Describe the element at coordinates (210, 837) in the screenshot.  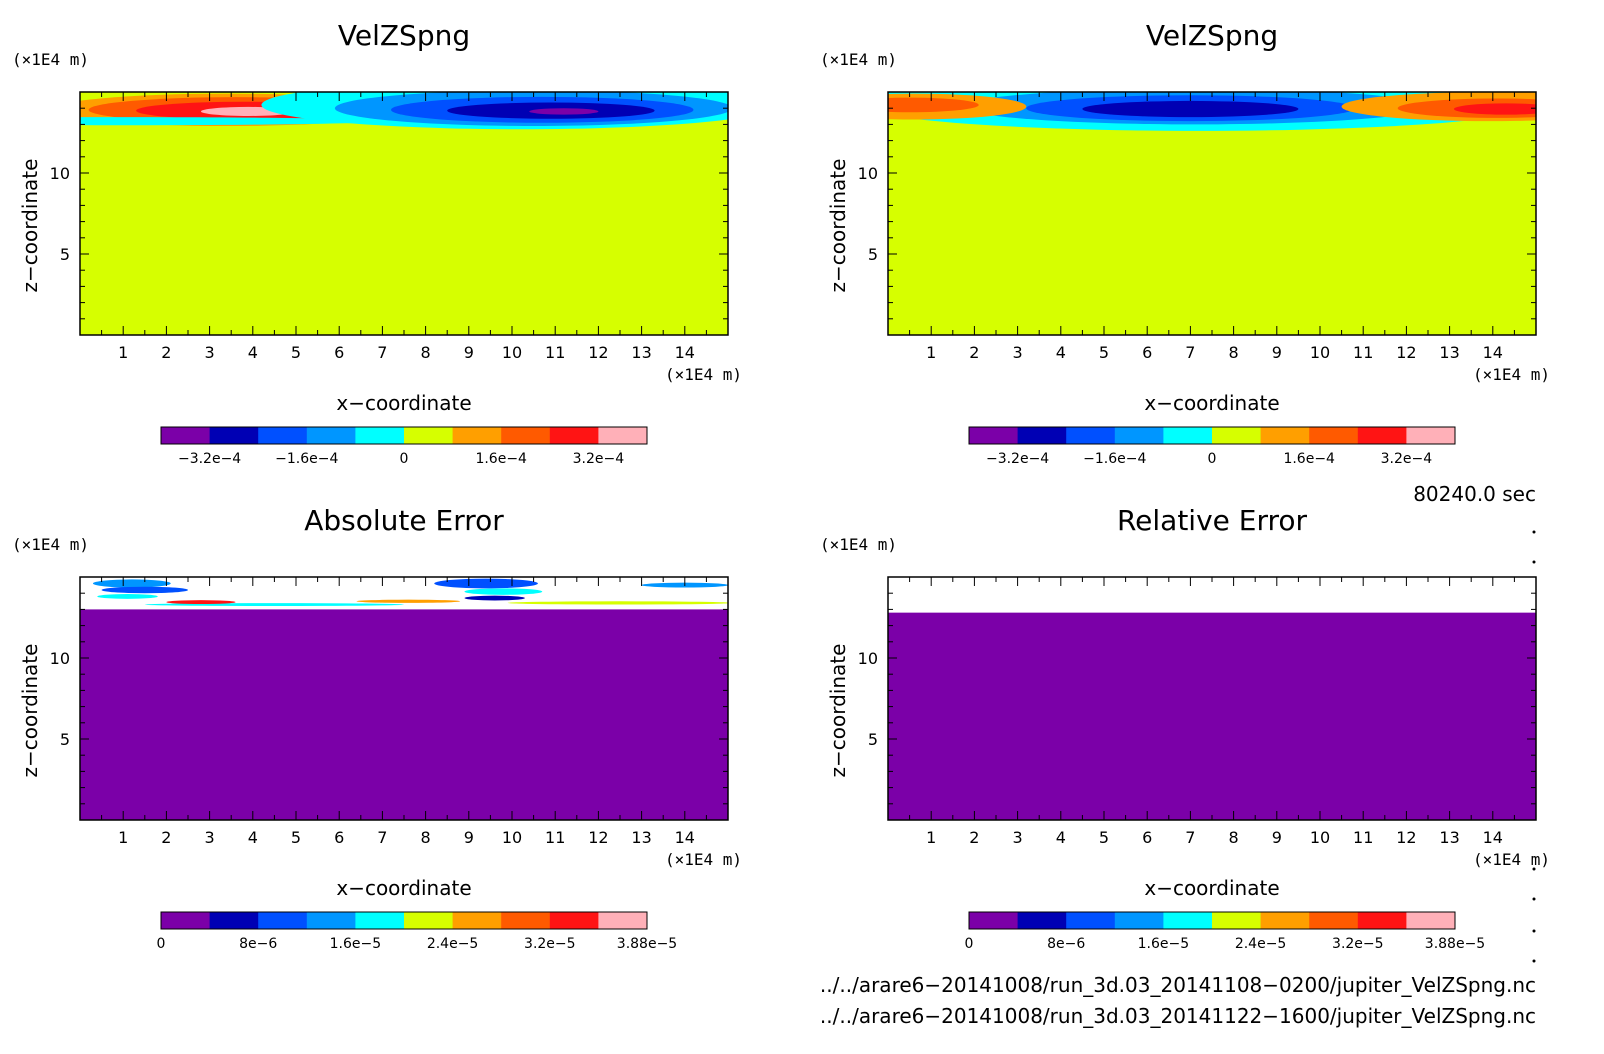
I see `x-tick-label: 3` at that location.